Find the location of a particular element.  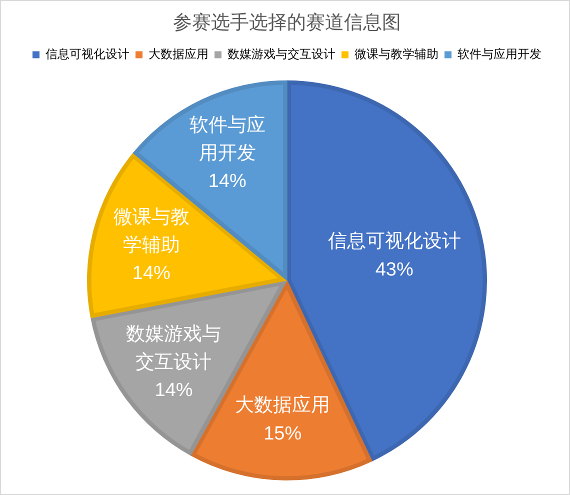

data-label: 43% is located at coordinates (394, 270).